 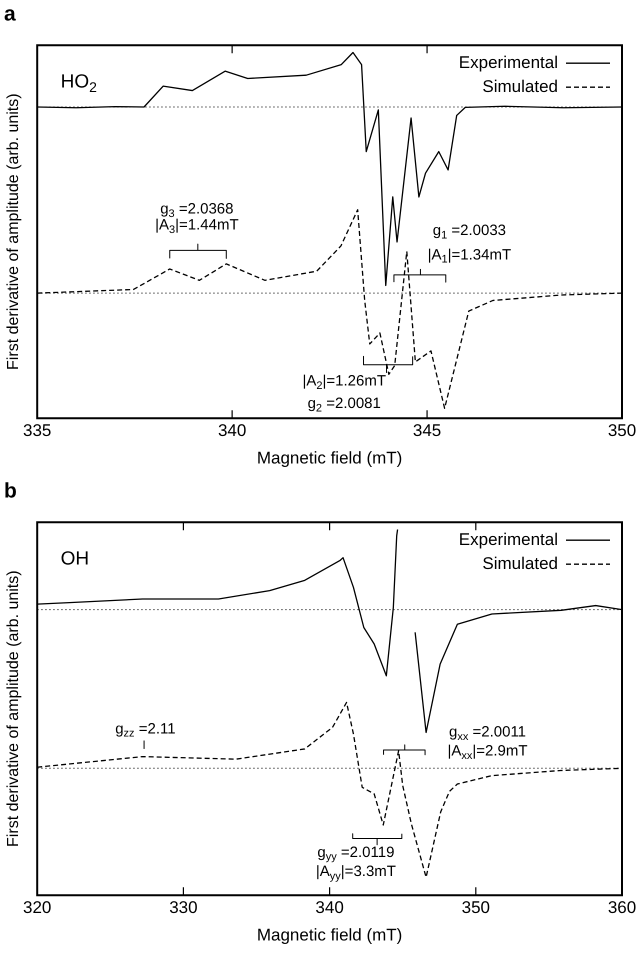 I want to click on annotation: OH, so click(x=75, y=559).